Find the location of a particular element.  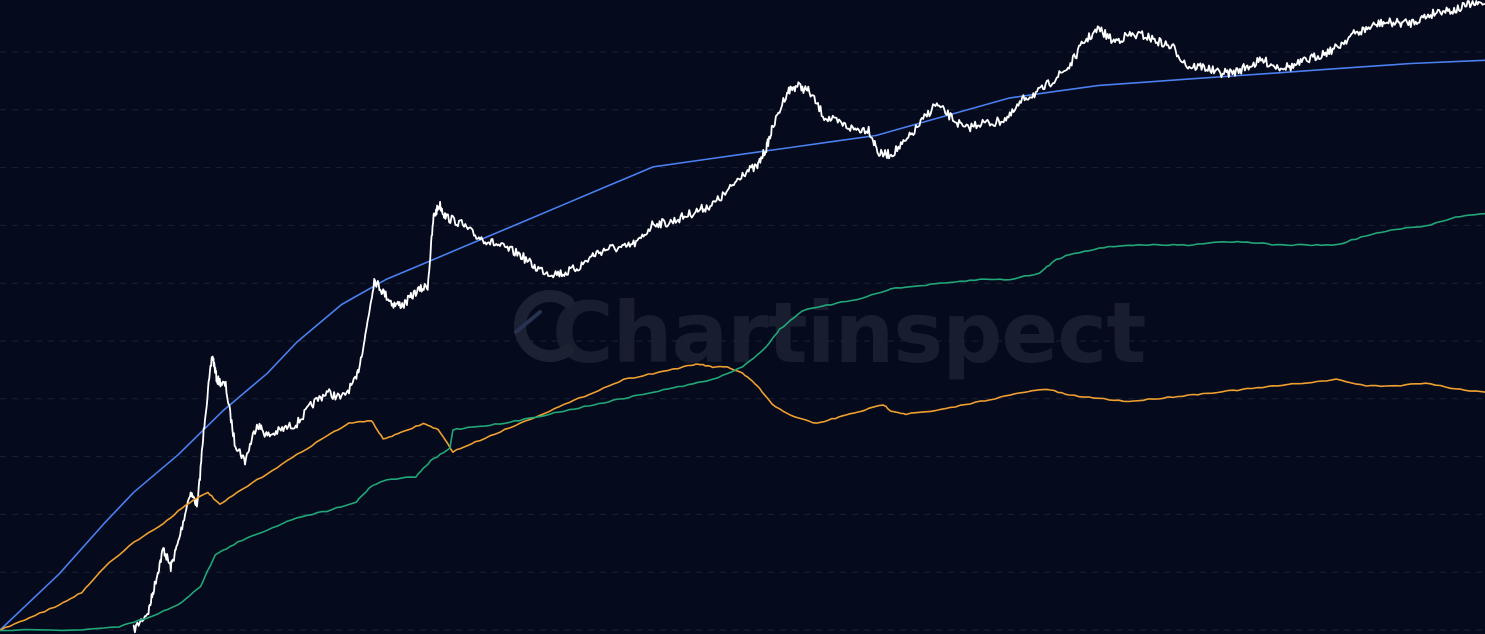

watermark: Chartinspect is located at coordinates (830, 333).